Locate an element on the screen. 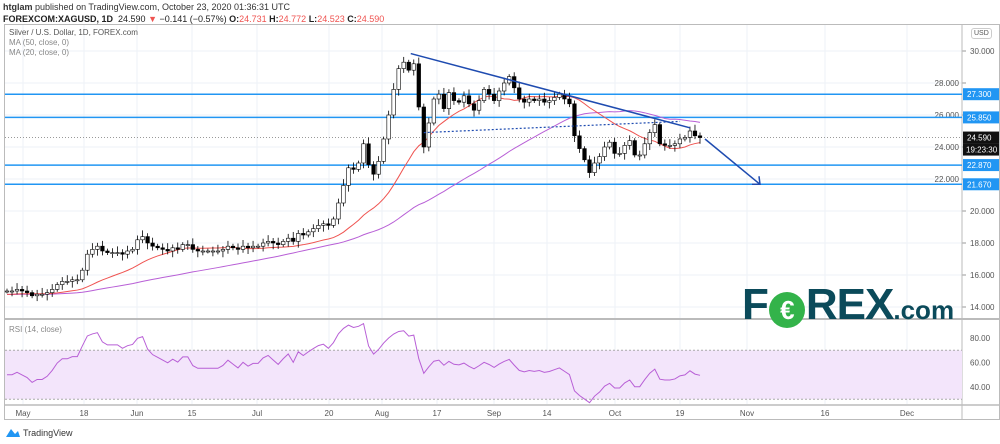 The height and width of the screenshot is (444, 1000). level-label: 21.670 is located at coordinates (979, 184).